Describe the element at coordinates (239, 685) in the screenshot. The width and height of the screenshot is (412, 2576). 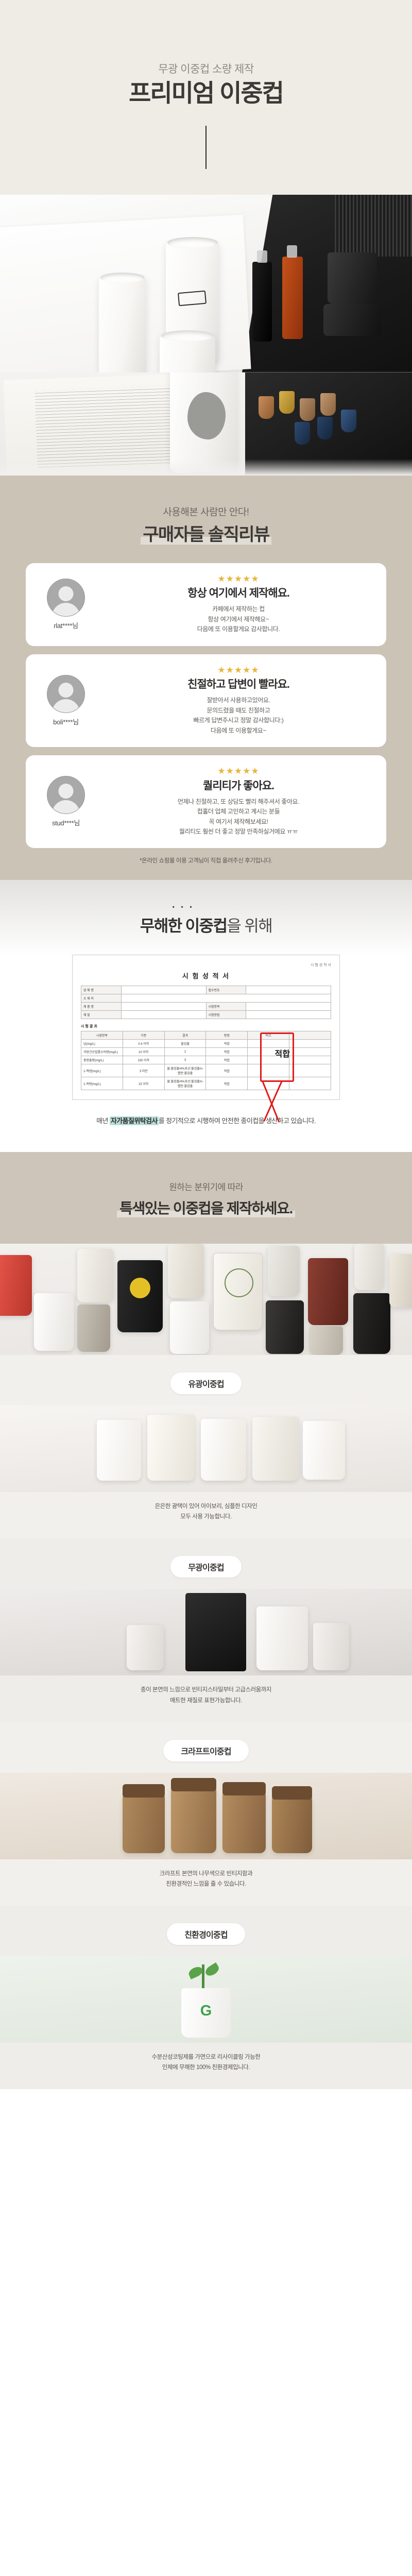
I see `review-headline: 친절하고 답변이 빨라요.` at that location.